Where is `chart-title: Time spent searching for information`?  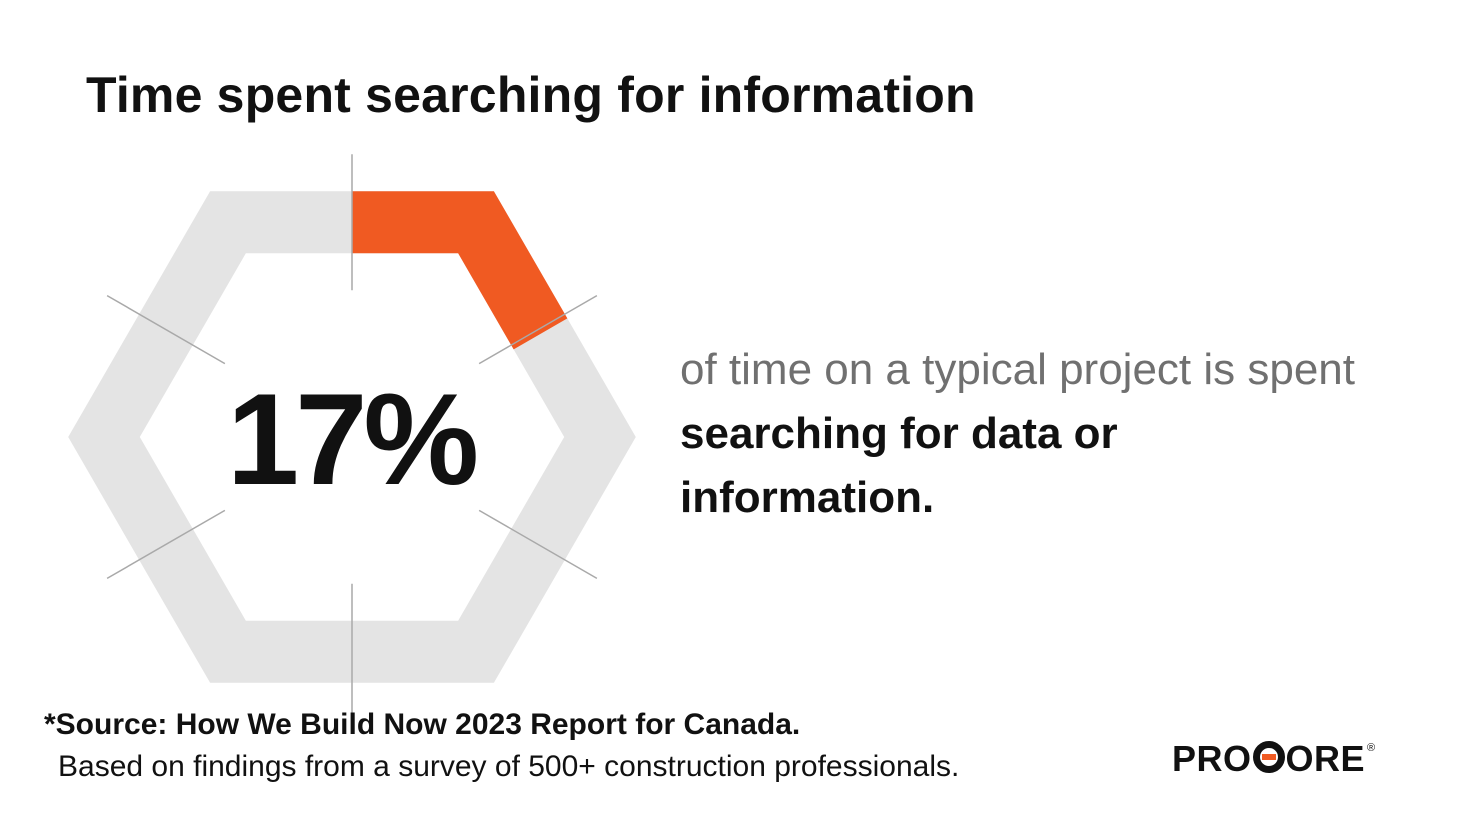 chart-title: Time spent searching for information is located at coordinates (531, 95).